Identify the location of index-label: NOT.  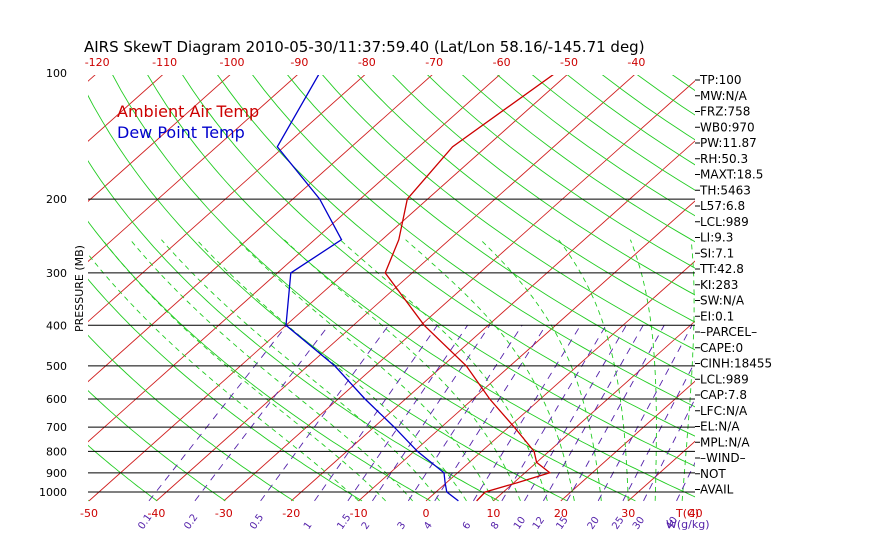
(713, 474).